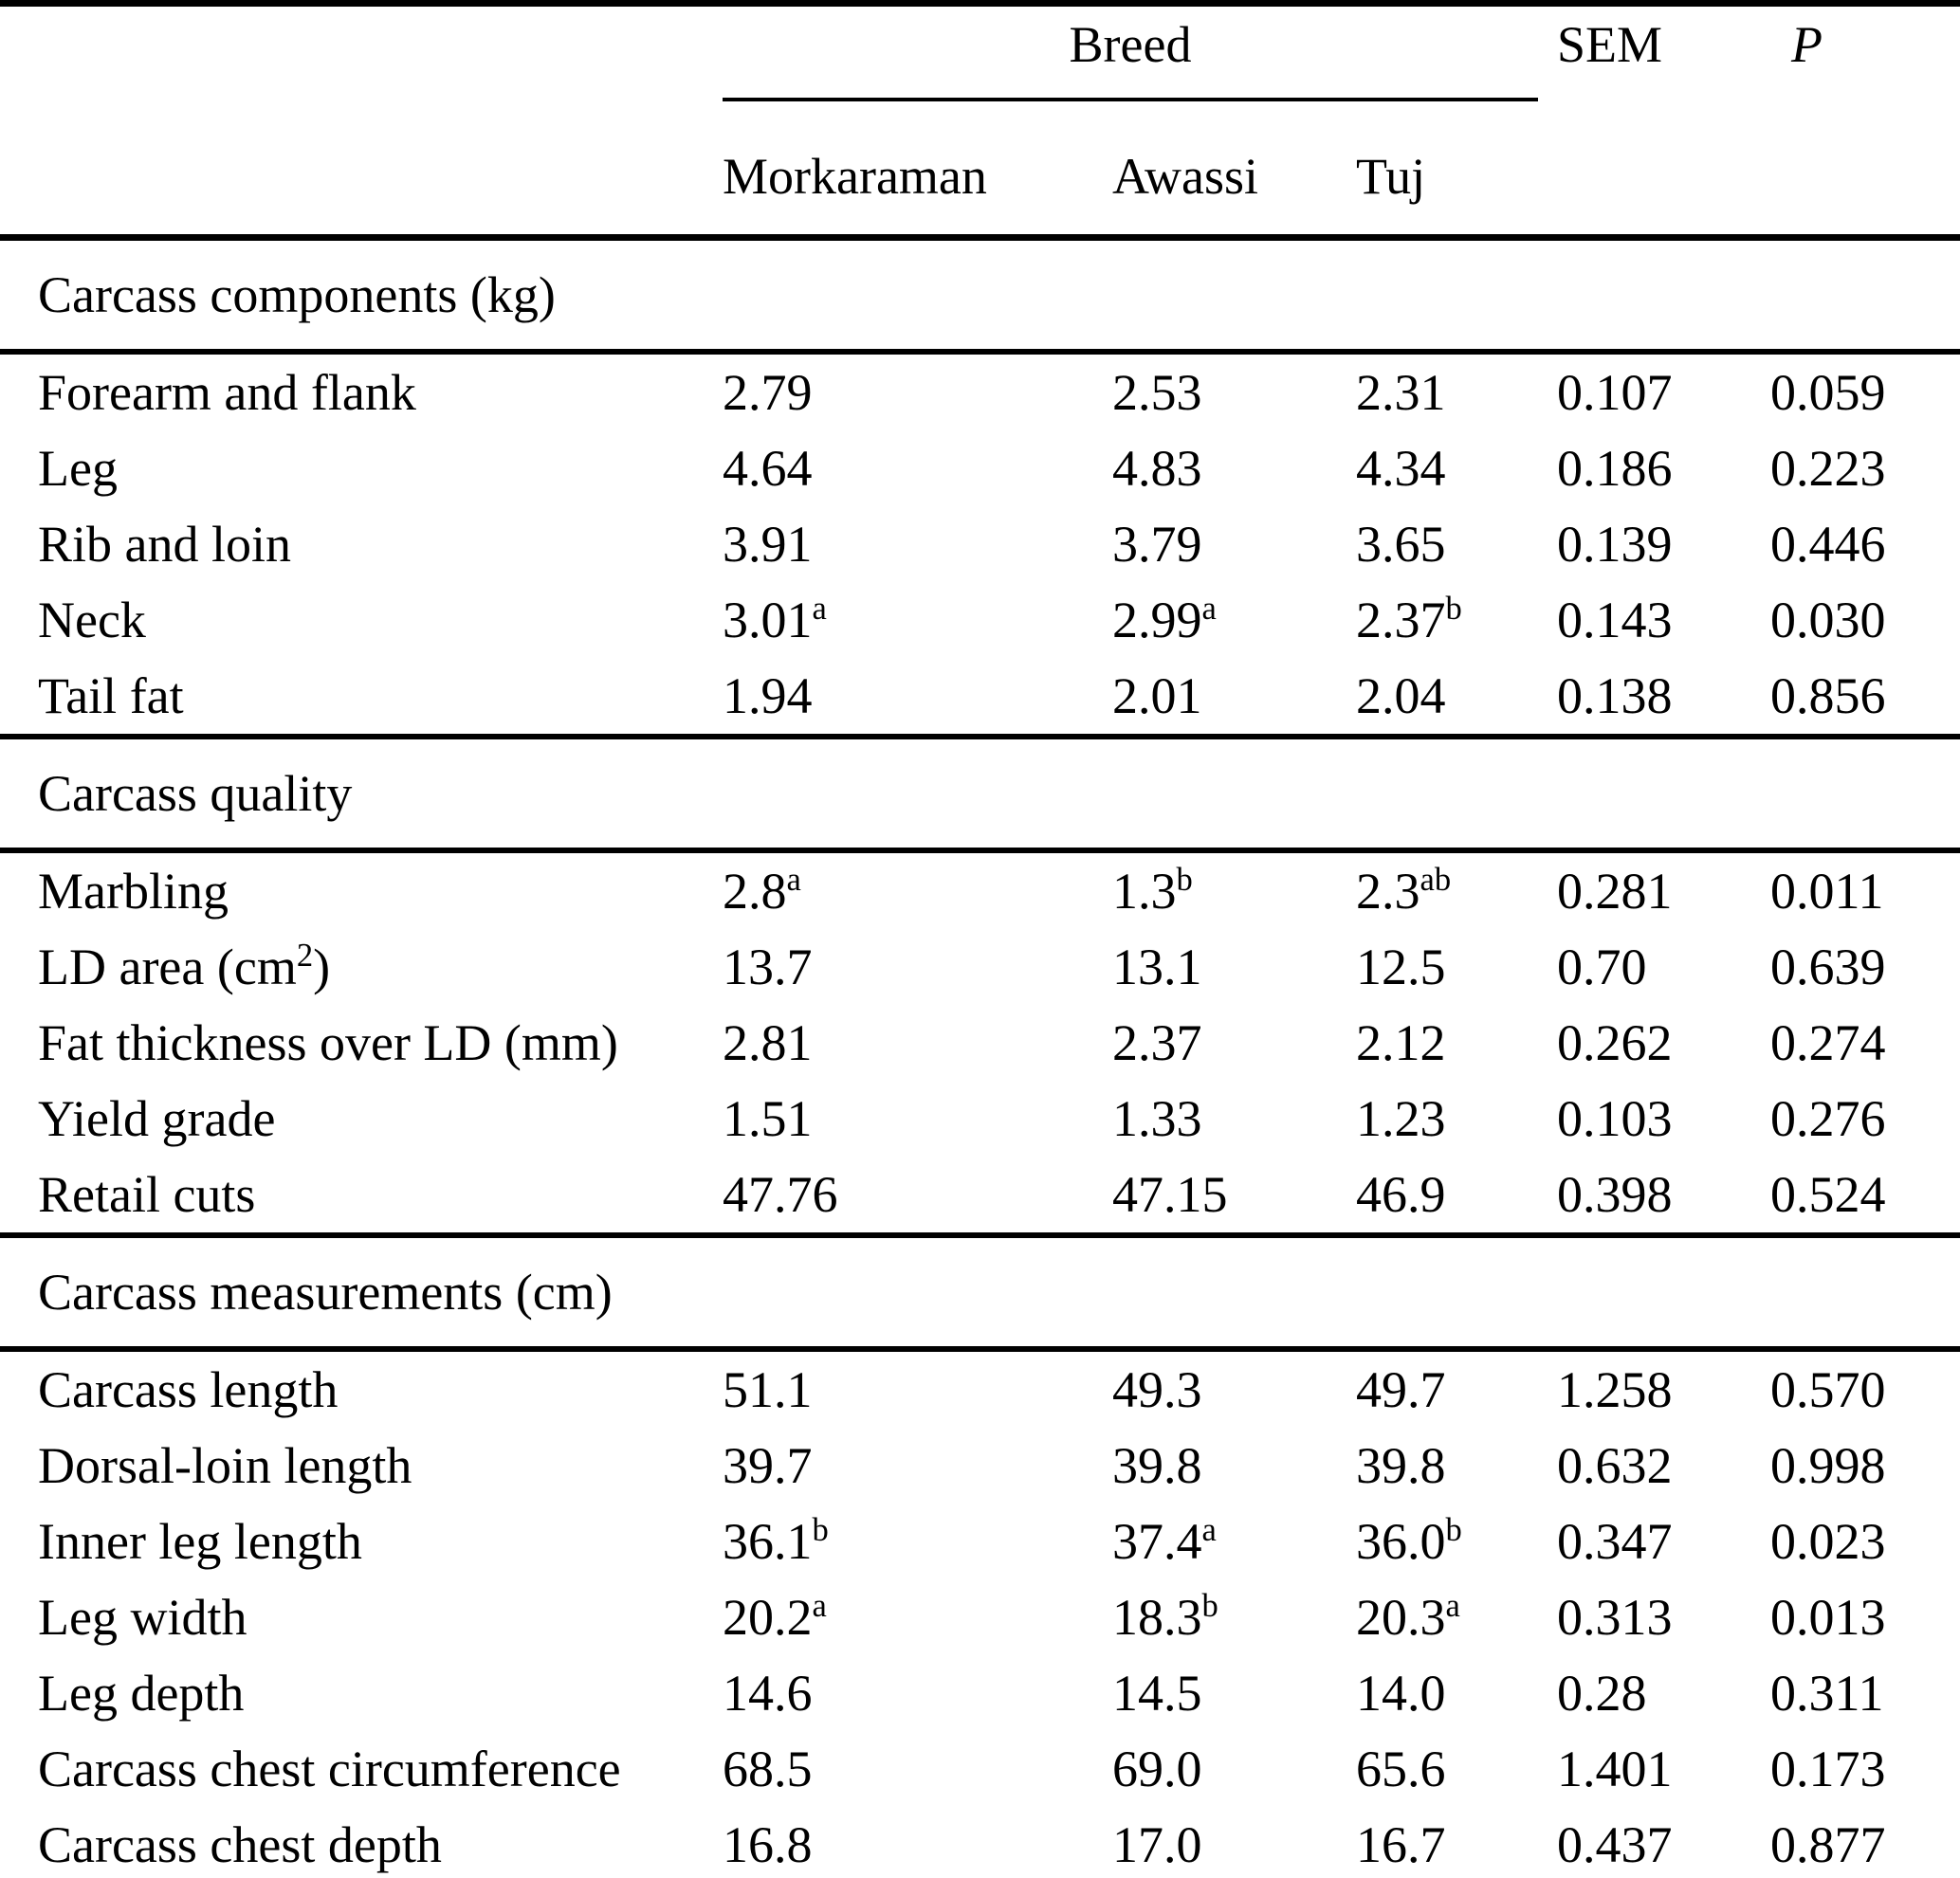 The width and height of the screenshot is (1960, 1878). Describe the element at coordinates (1828, 967) in the screenshot. I see `cell-value: 0.639` at that location.